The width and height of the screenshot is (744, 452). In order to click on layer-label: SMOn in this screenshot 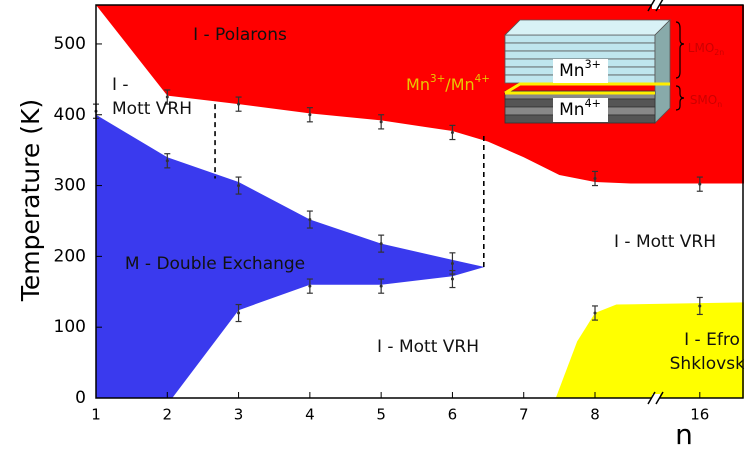, I will do `click(706, 101)`.